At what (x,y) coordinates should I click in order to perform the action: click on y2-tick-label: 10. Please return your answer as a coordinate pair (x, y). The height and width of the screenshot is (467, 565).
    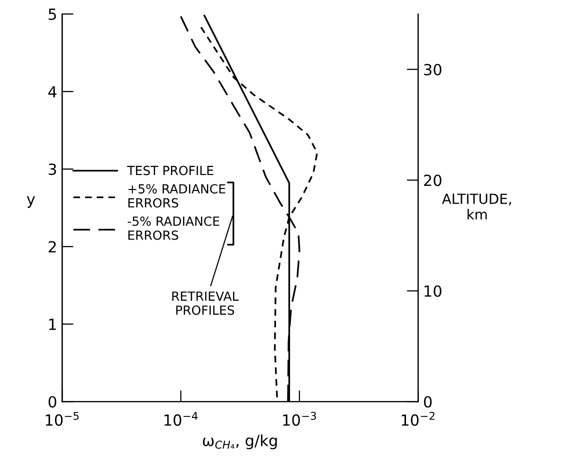
    Looking at the image, I should click on (433, 291).